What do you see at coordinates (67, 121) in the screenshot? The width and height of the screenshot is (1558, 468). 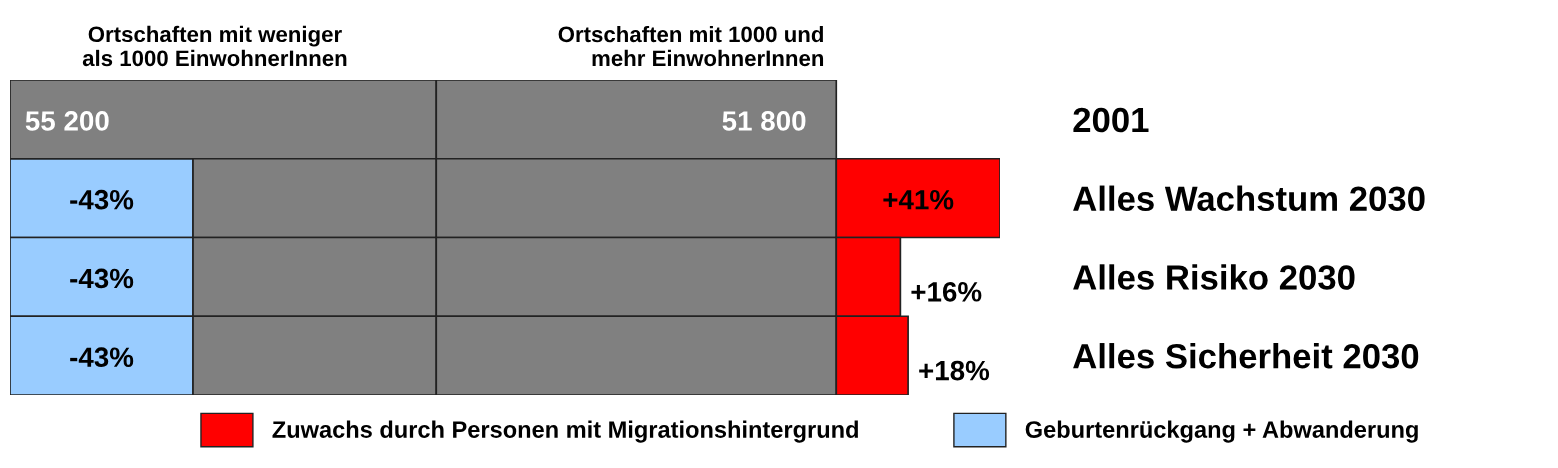 I see `data-label: 55 200` at bounding box center [67, 121].